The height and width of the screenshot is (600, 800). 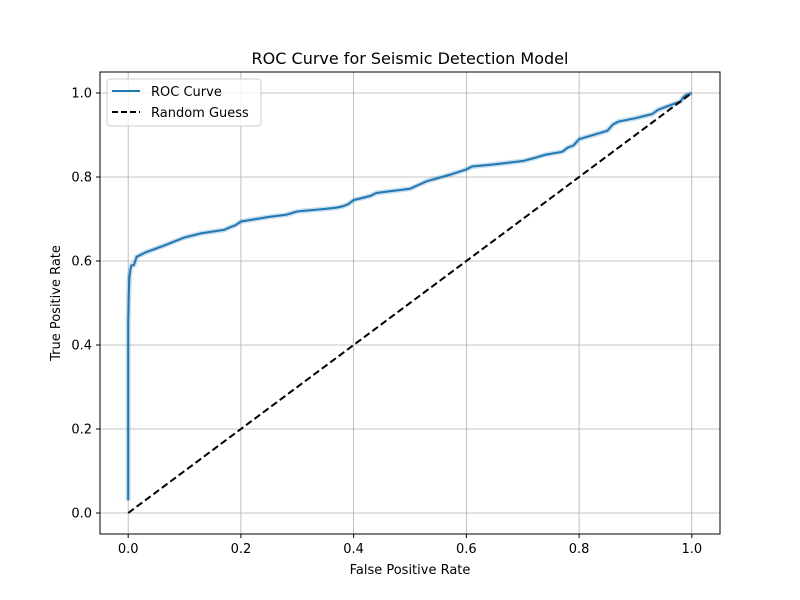 I want to click on y-tick-label: 0.4, so click(x=81, y=346).